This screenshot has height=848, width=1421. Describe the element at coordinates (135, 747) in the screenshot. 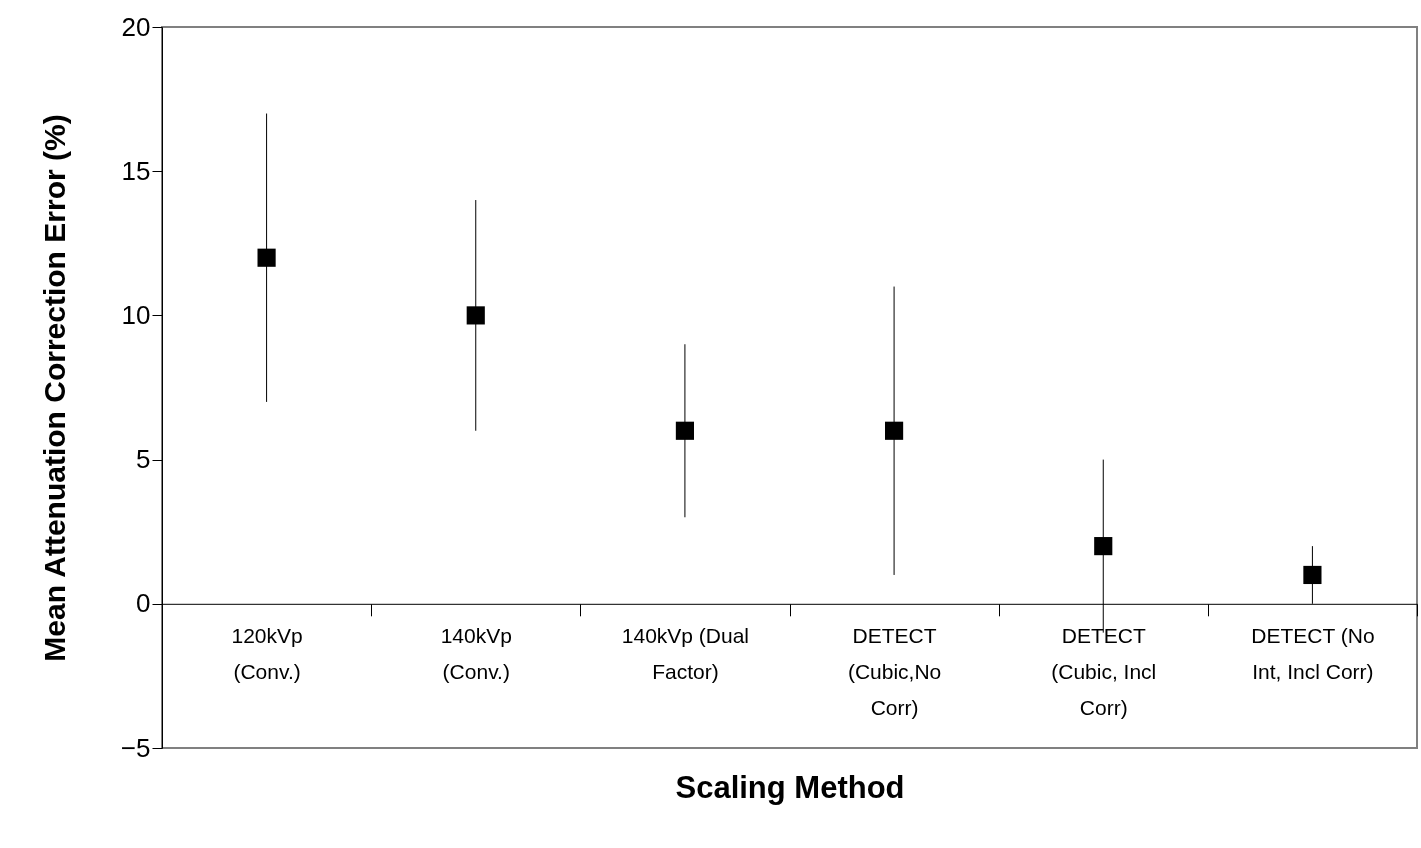

I see `y-tick-label: −5` at that location.